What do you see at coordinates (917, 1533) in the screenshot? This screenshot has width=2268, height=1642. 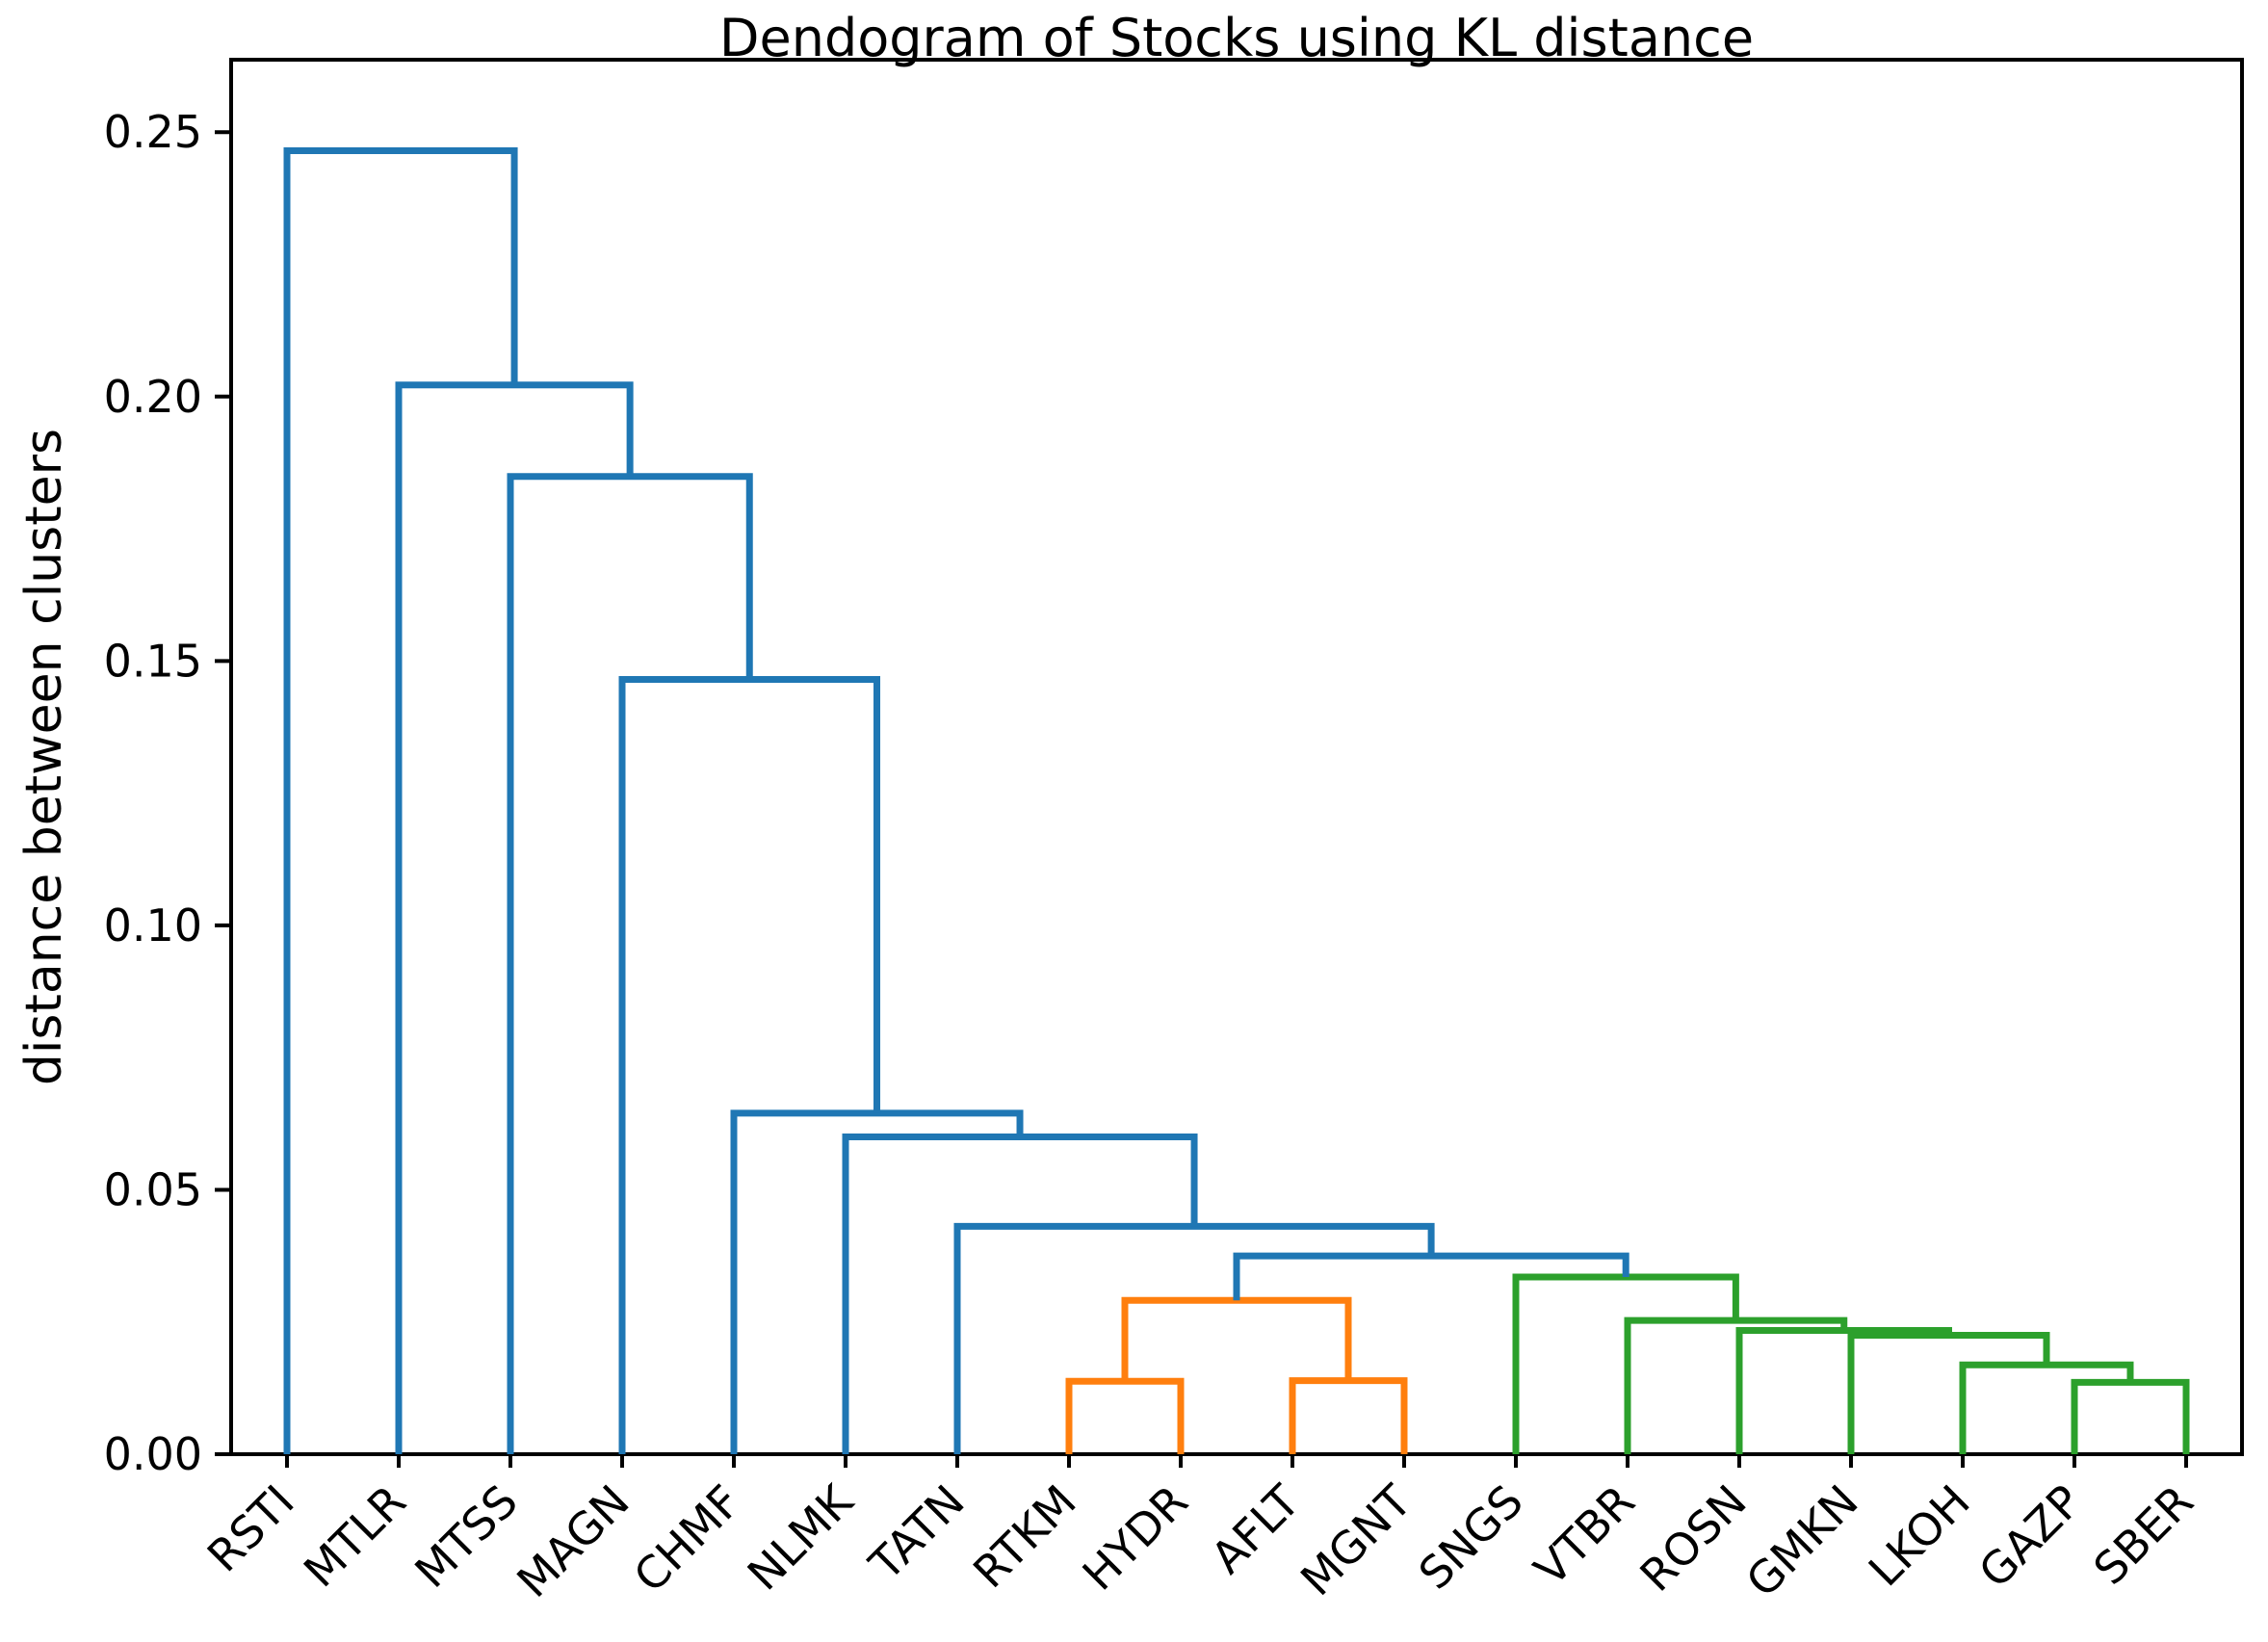 I see `x-tick-label: TATN` at bounding box center [917, 1533].